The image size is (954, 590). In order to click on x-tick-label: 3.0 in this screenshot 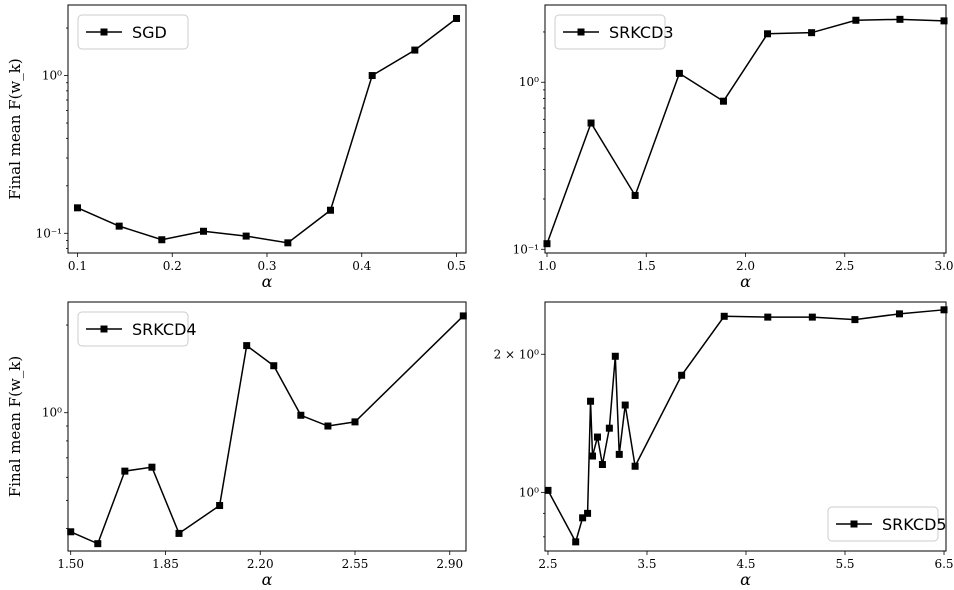, I will do `click(943, 266)`.